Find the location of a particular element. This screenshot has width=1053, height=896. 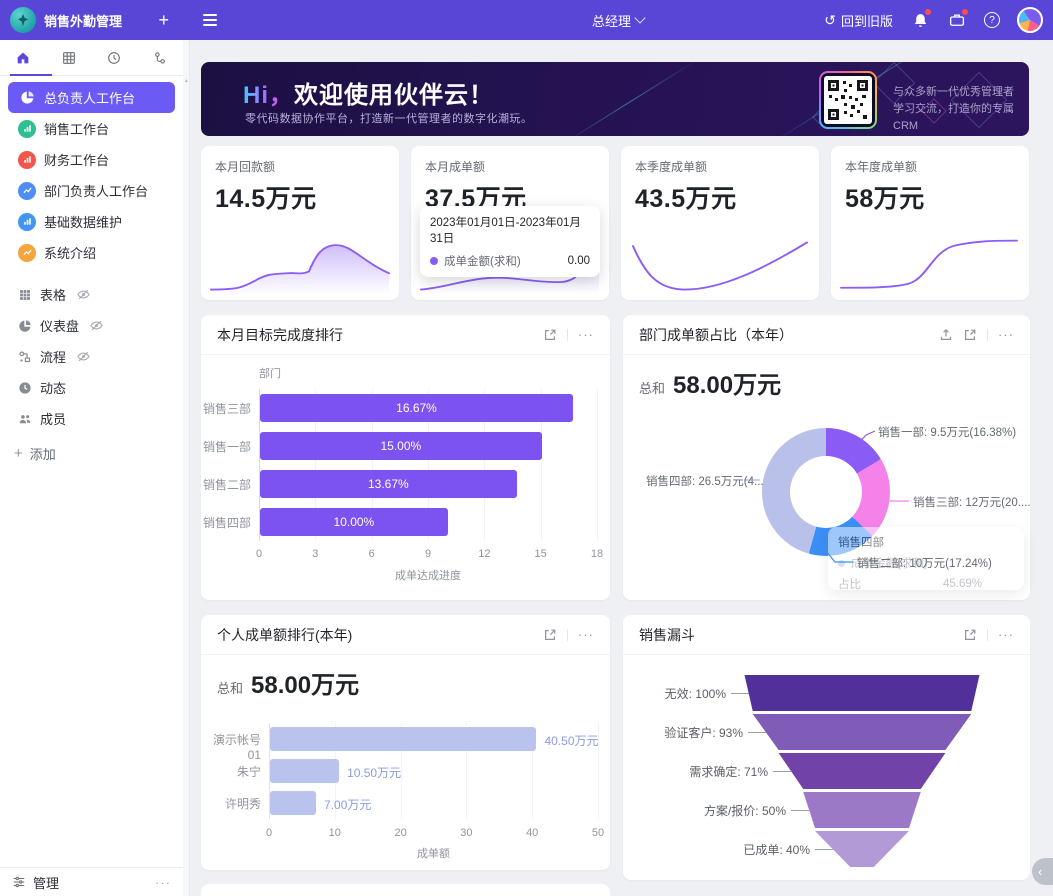

sidebar-tool-2: 流程 is located at coordinates (91, 356).